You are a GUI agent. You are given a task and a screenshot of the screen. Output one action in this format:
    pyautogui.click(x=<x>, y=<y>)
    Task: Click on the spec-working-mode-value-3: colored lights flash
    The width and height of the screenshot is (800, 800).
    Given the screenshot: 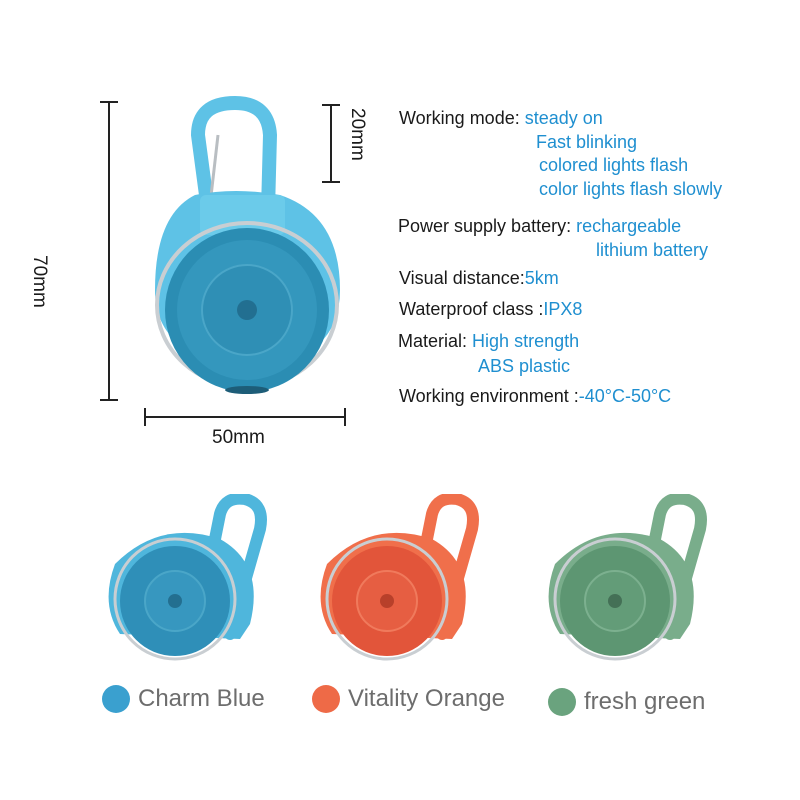 What is the action you would take?
    pyautogui.click(x=614, y=165)
    